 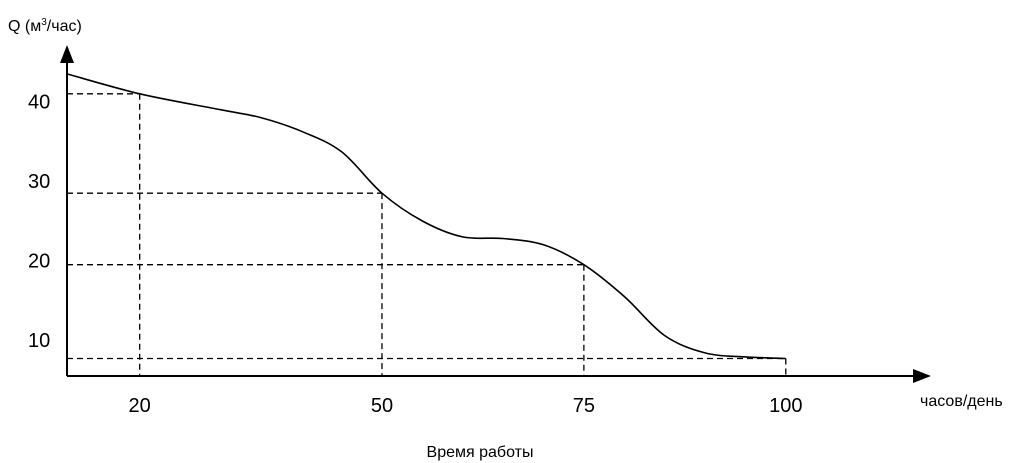 I want to click on x-axis-arrow, so click(x=922, y=376).